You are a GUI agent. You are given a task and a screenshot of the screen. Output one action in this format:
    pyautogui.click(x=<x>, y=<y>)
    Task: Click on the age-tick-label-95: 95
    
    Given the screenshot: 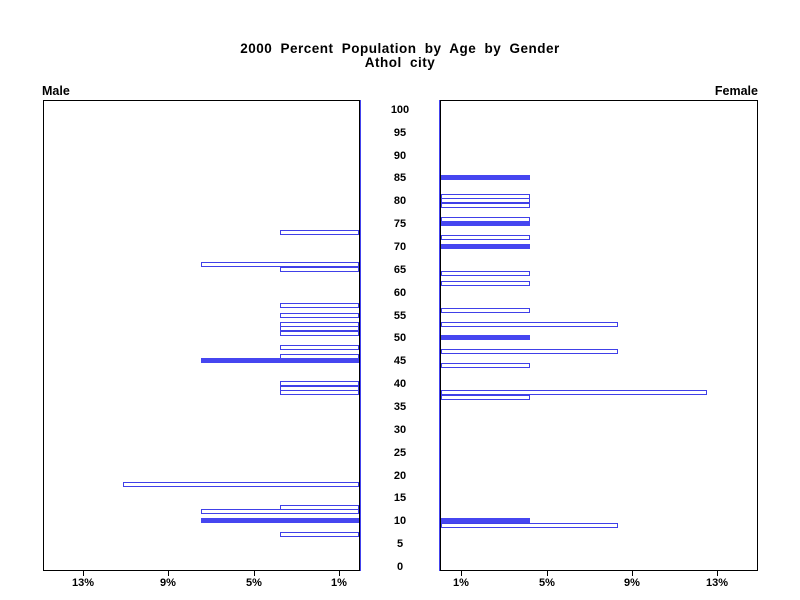 What is the action you would take?
    pyautogui.click(x=400, y=133)
    